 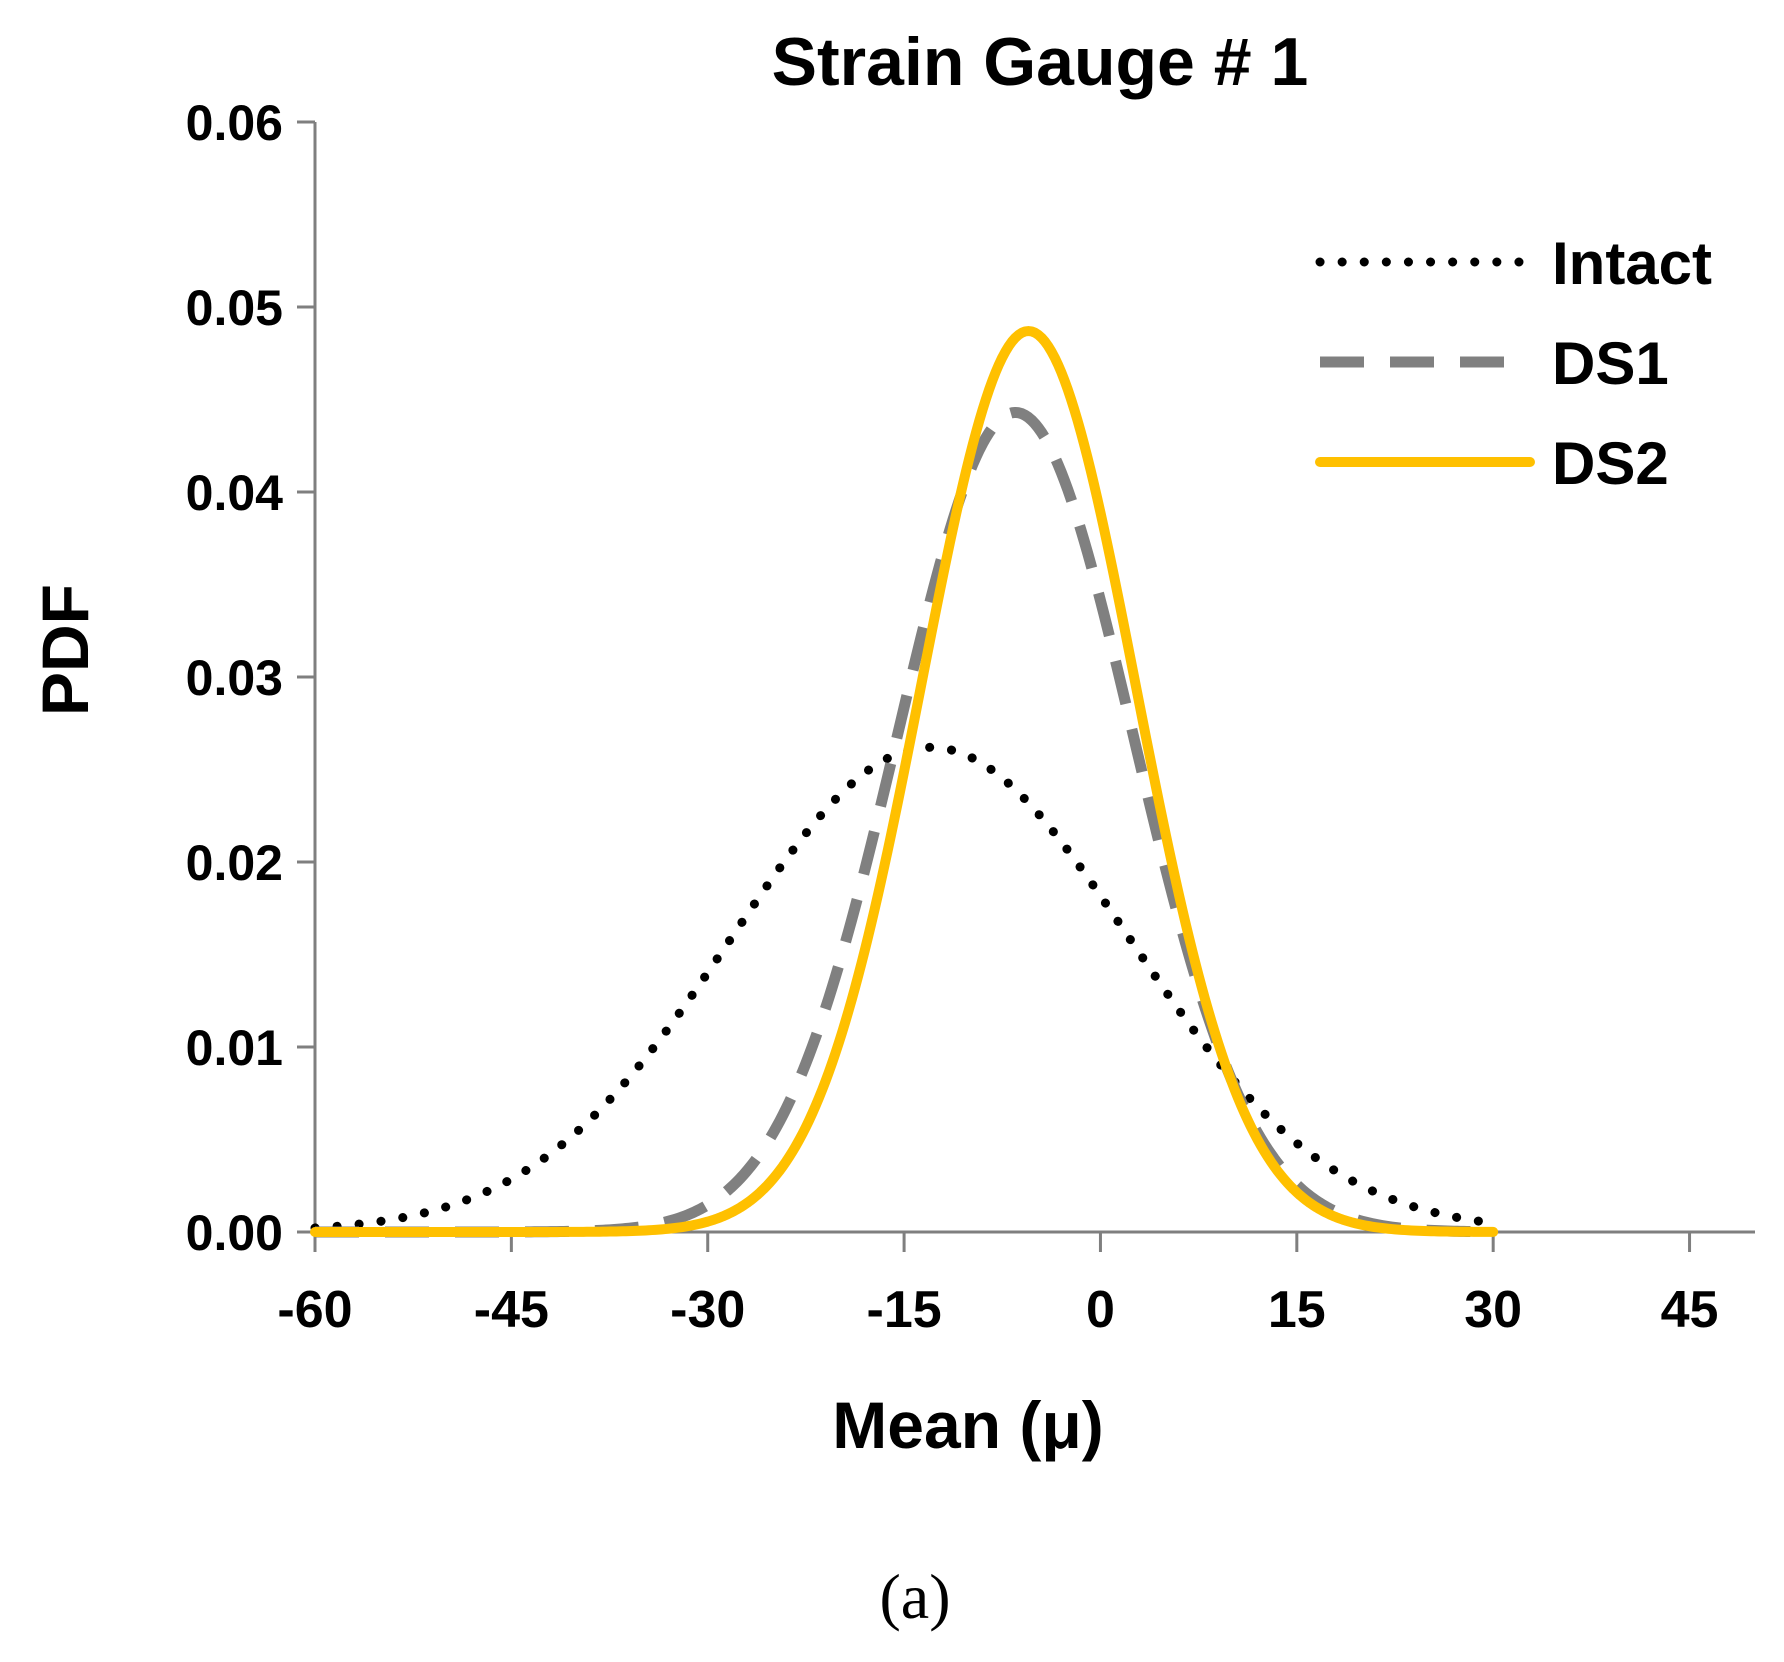 I want to click on x-tick-label: -60, so click(x=314, y=1310).